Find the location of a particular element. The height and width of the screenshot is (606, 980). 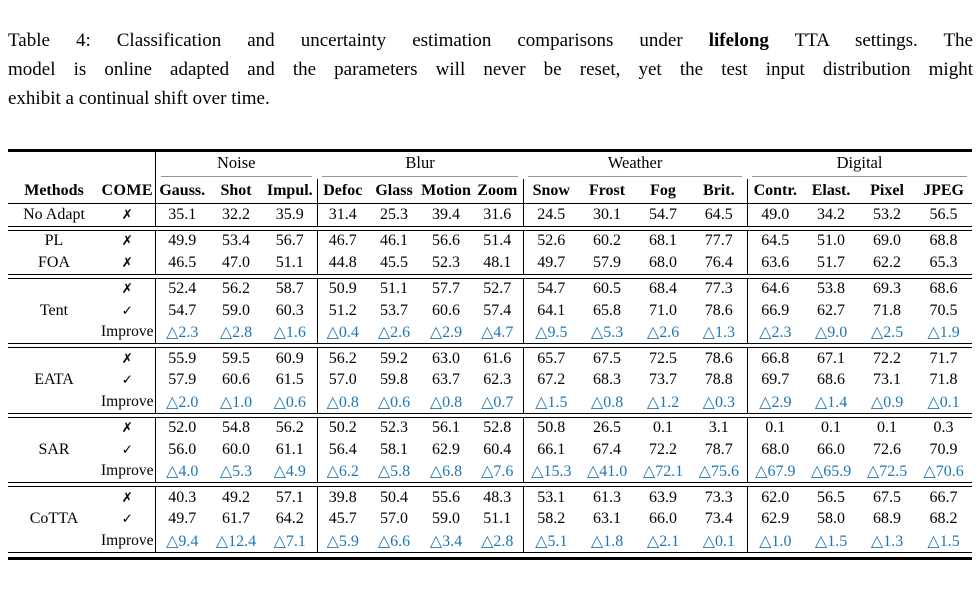

value-cell: 55.6 is located at coordinates (446, 497).